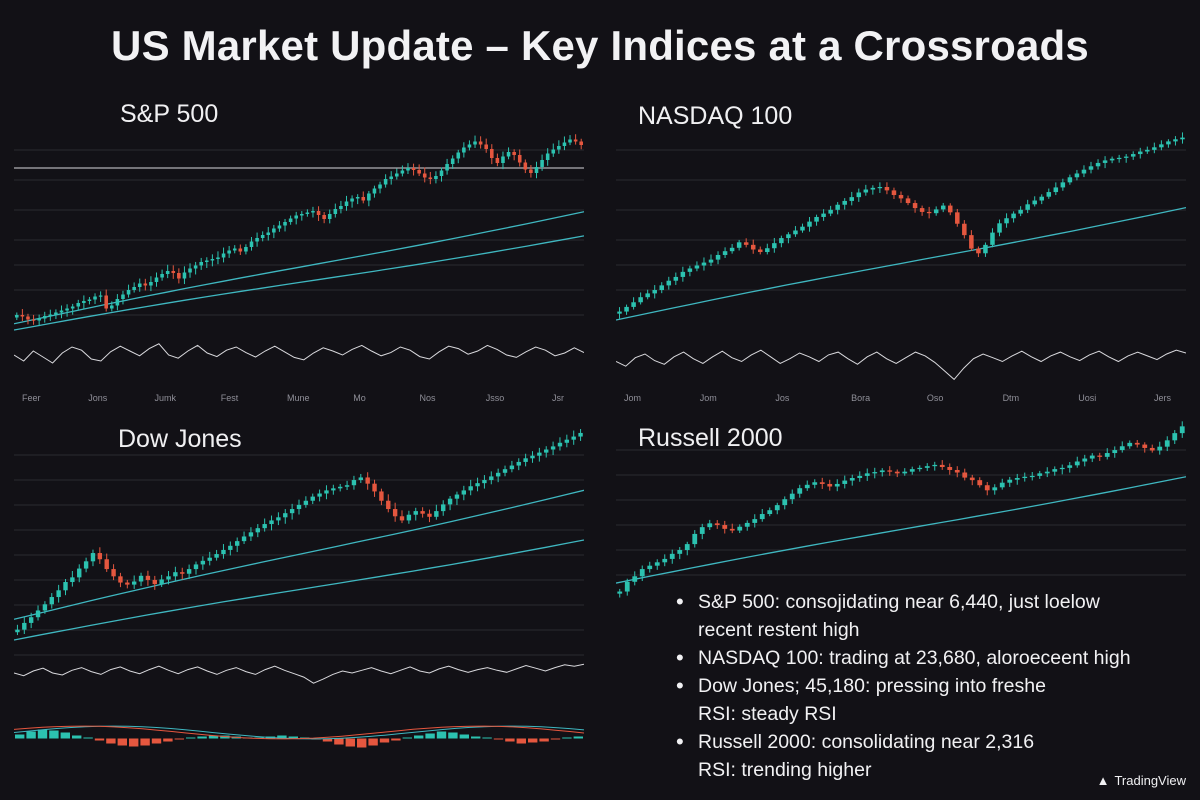 The width and height of the screenshot is (1200, 800). I want to click on russell2000-chart, so click(901, 509).